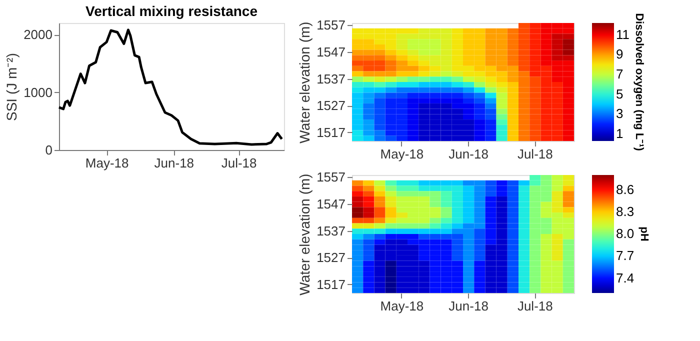 The image size is (700, 341). What do you see at coordinates (623, 34) in the screenshot?
I see `color-bar-label: 11` at bounding box center [623, 34].